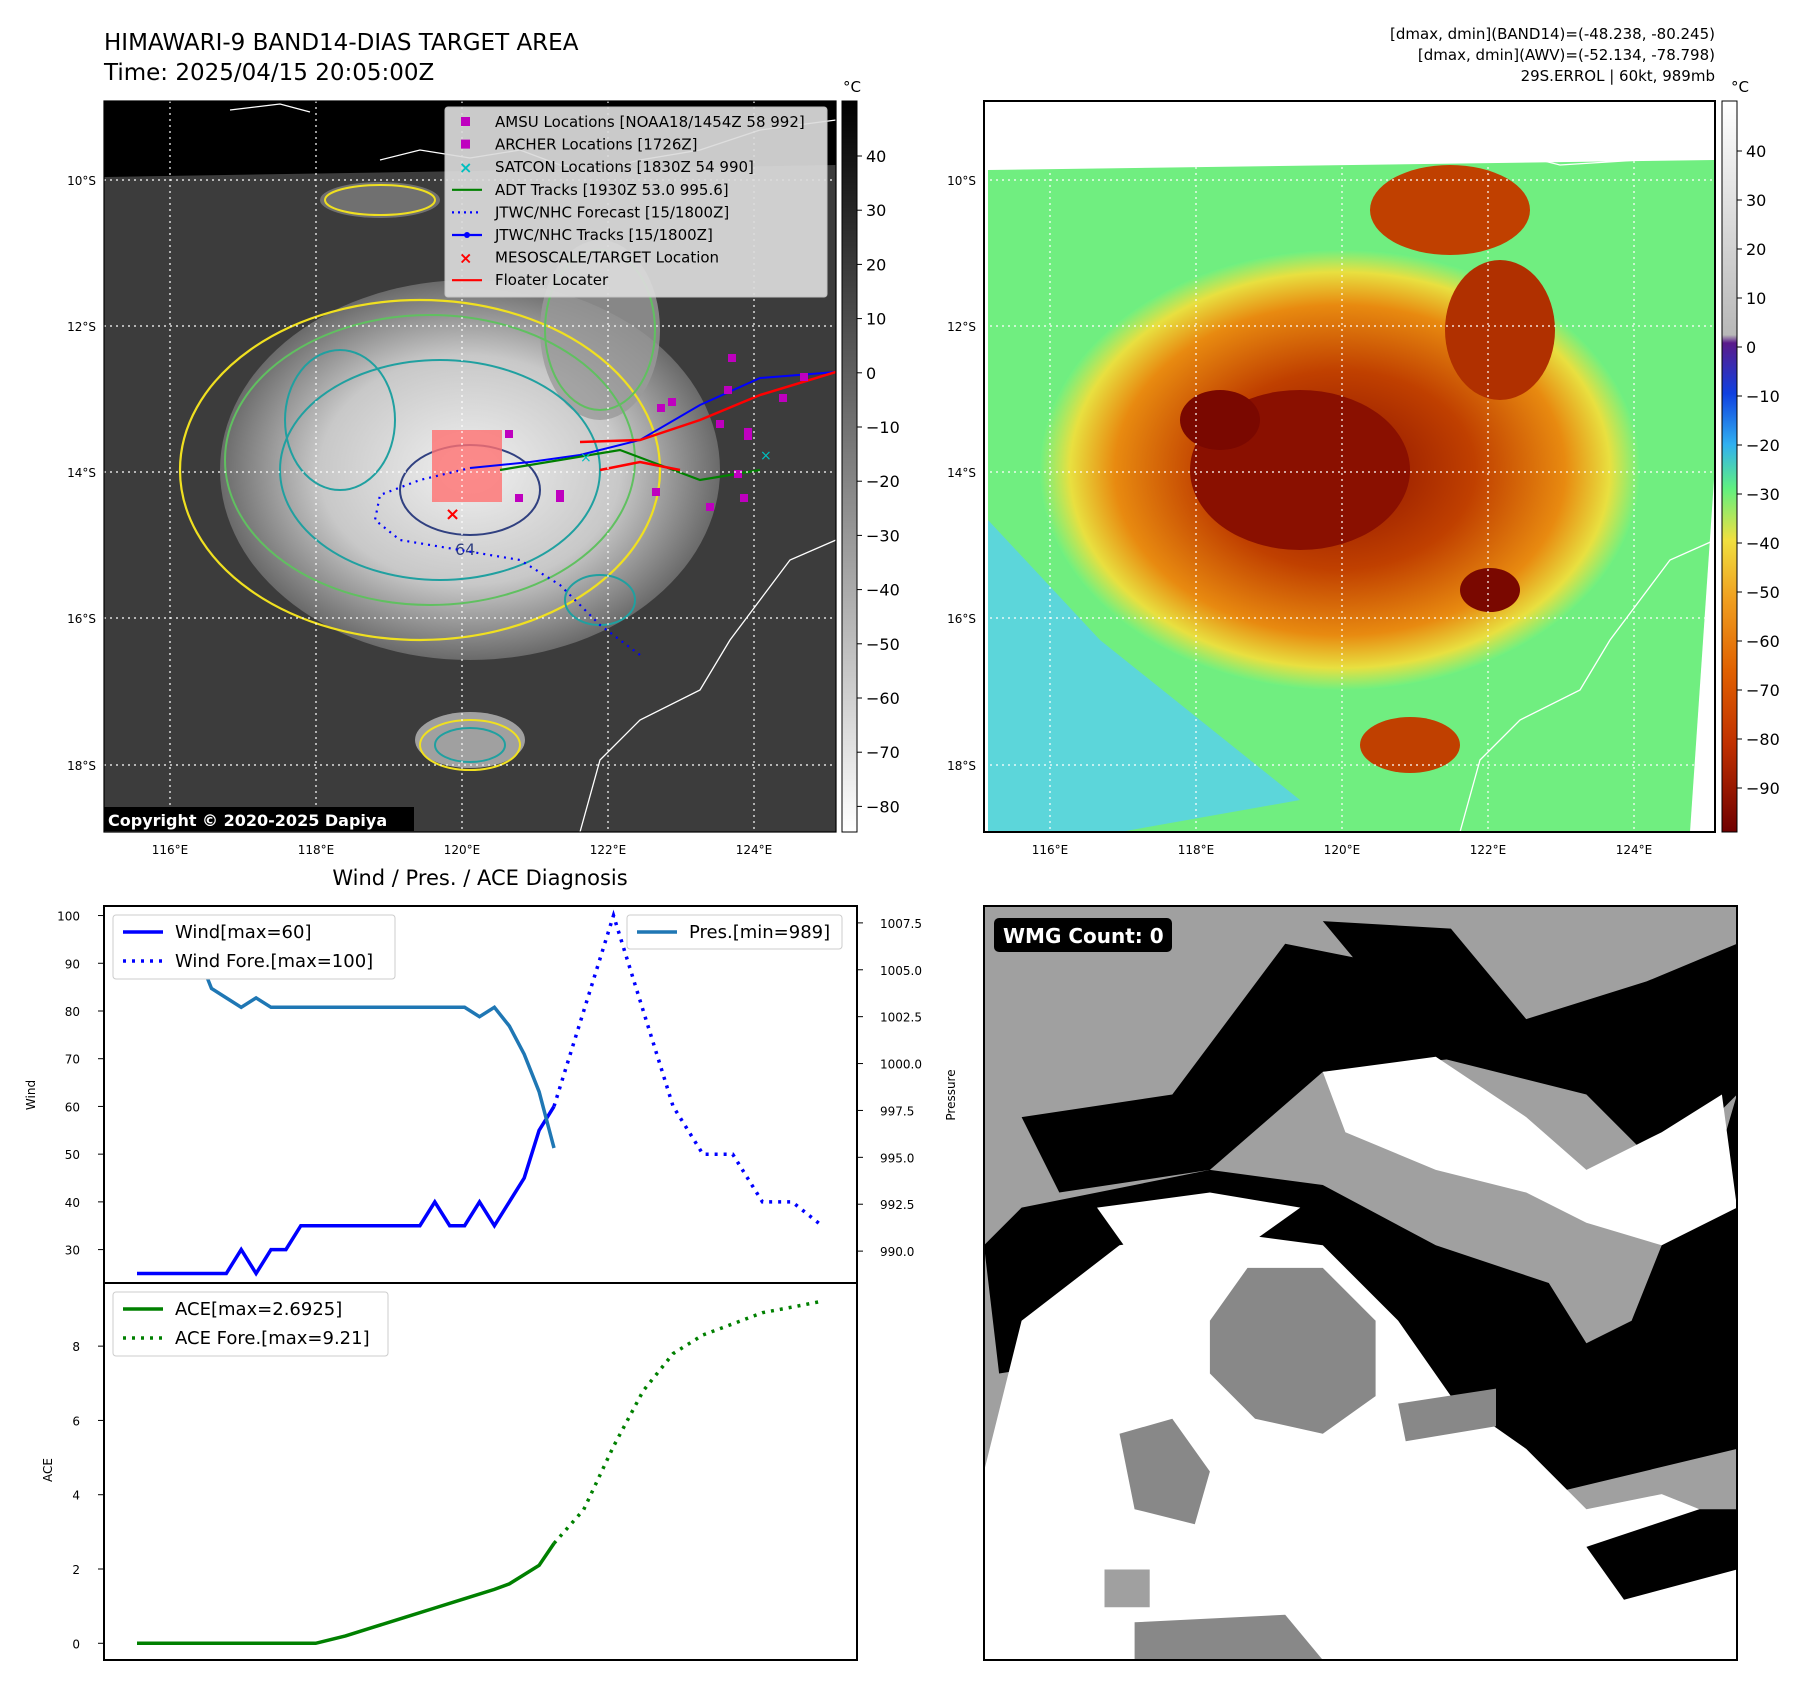 The width and height of the screenshot is (1797, 1690). I want to click on info-line-1: [dmax, dmin](BAND14)=(-48.238, -80.245), so click(1552, 34).